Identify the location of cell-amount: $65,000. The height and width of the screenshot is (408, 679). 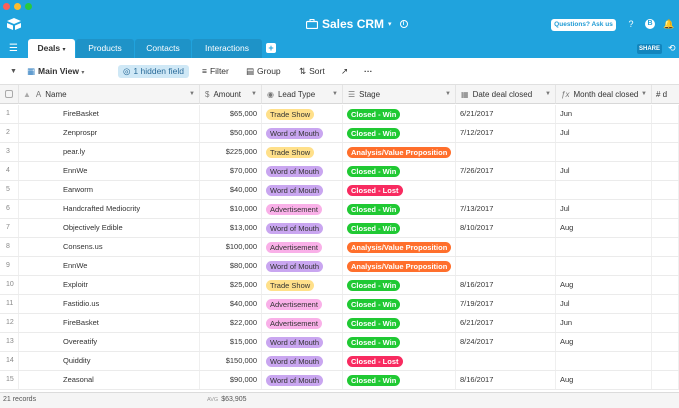
(231, 114).